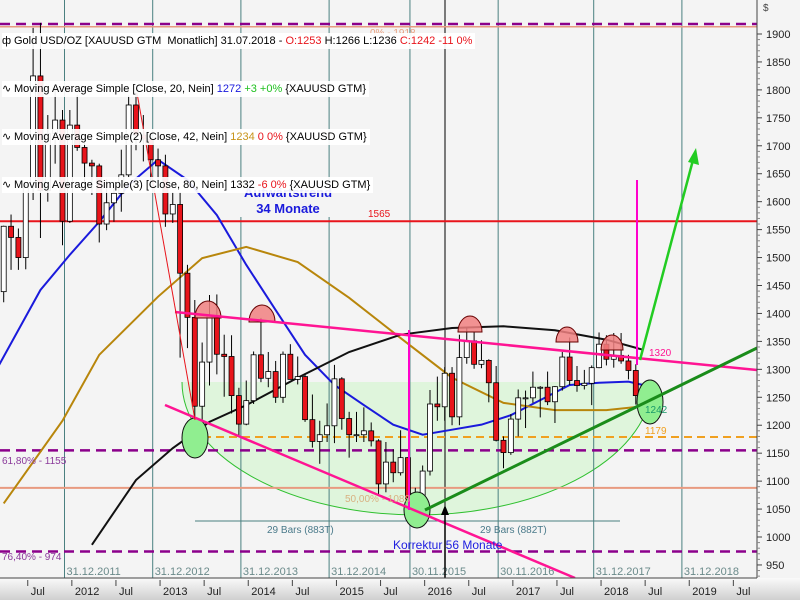  I want to click on y-tick-label: 1050, so click(778, 510).